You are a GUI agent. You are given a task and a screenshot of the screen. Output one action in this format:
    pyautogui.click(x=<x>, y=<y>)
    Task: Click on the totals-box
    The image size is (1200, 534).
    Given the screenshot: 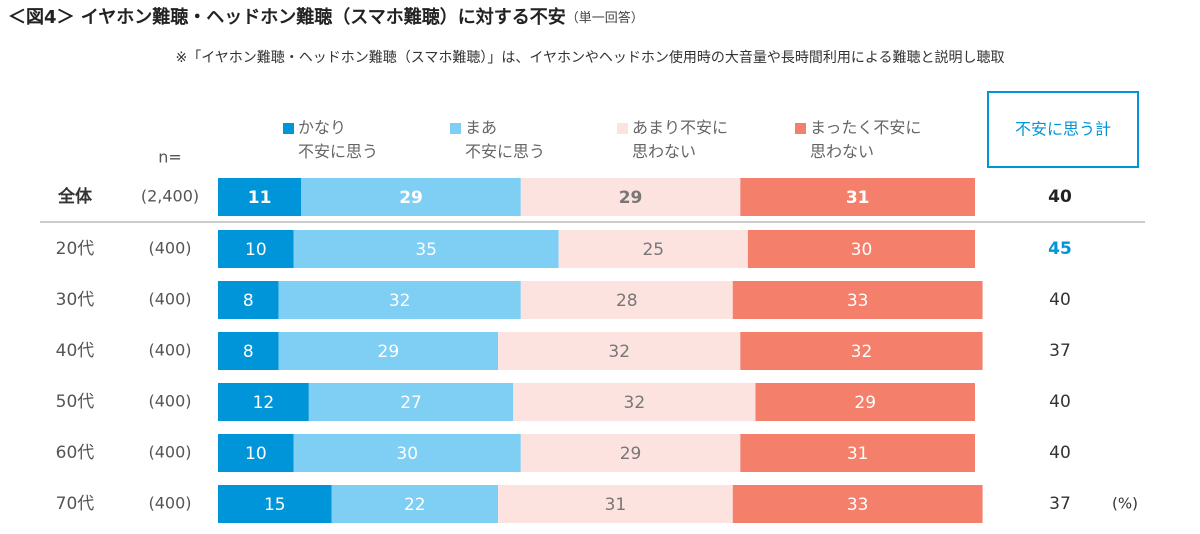 What is the action you would take?
    pyautogui.click(x=1063, y=129)
    